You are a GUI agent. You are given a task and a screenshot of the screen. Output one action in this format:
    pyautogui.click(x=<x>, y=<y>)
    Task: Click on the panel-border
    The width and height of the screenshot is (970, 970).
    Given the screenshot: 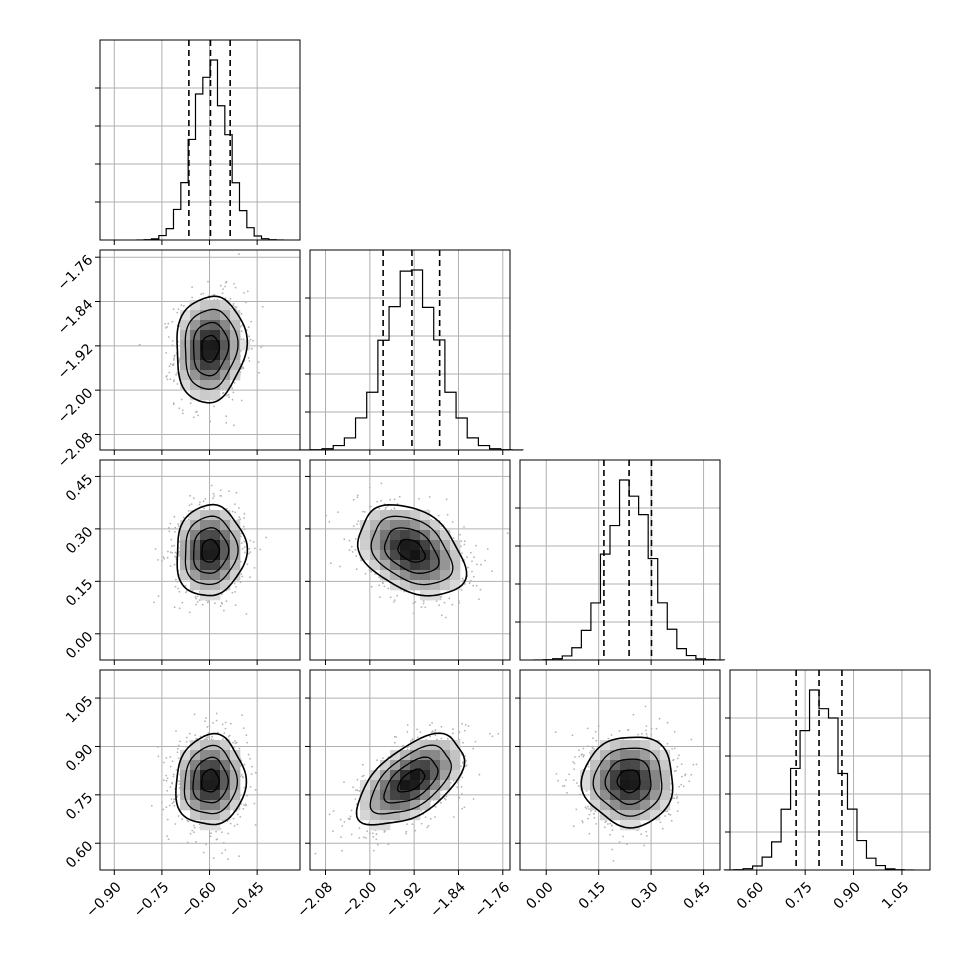 What is the action you would take?
    pyautogui.click(x=830, y=770)
    